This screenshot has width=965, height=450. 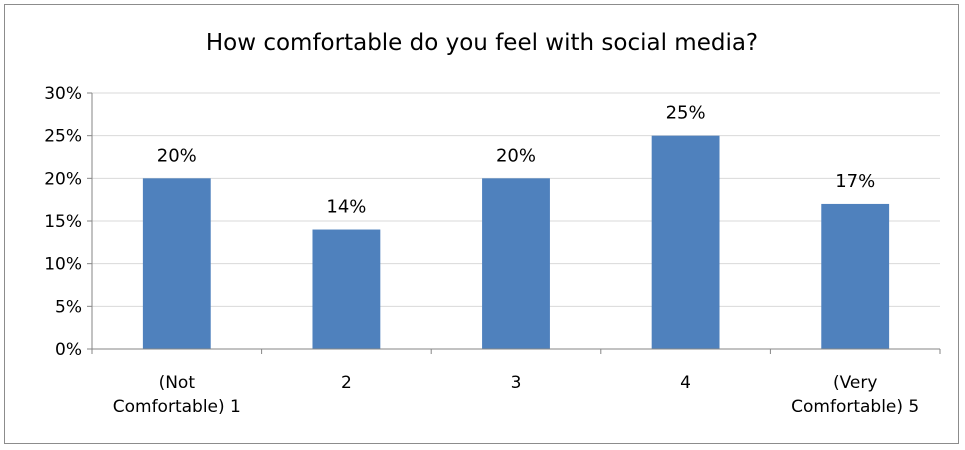 I want to click on x-axis: (Not Comfortable) 1 2 3 4 (Very Comfortable) 5, so click(x=516, y=382).